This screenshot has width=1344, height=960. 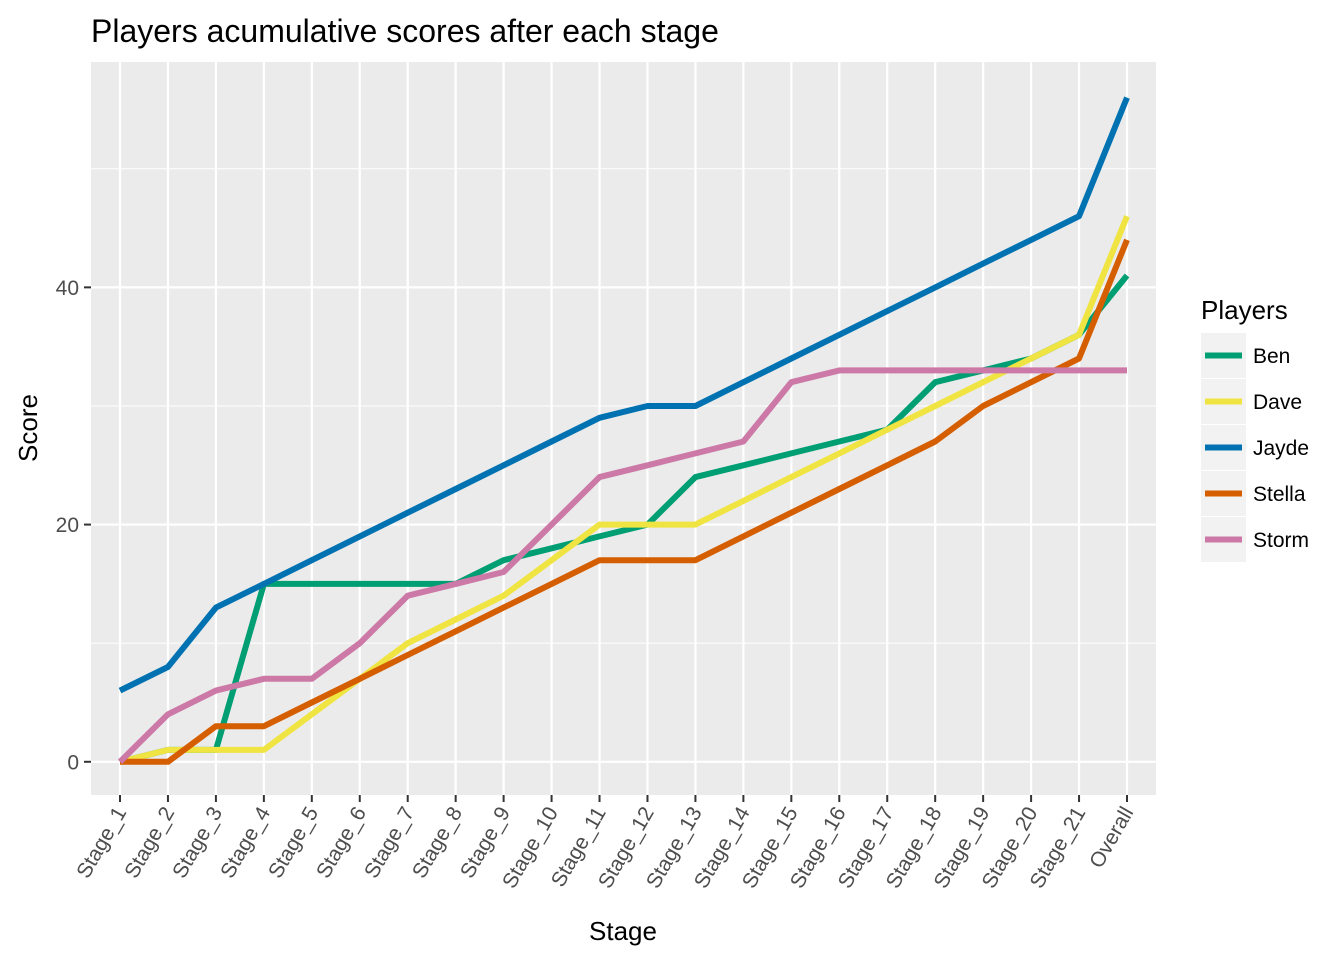 I want to click on y-axis: 0 20 40, so click(x=73, y=525).